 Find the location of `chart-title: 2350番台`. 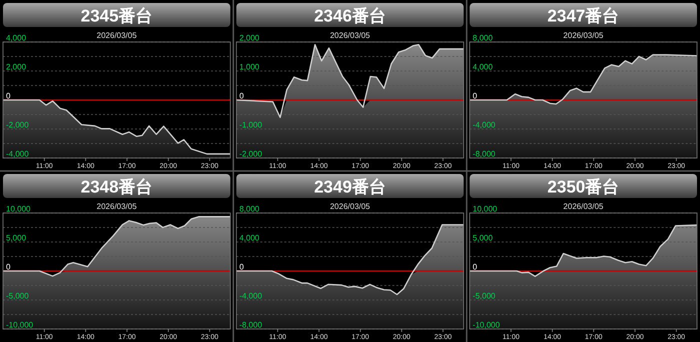

chart-title: 2350番台 is located at coordinates (583, 187).